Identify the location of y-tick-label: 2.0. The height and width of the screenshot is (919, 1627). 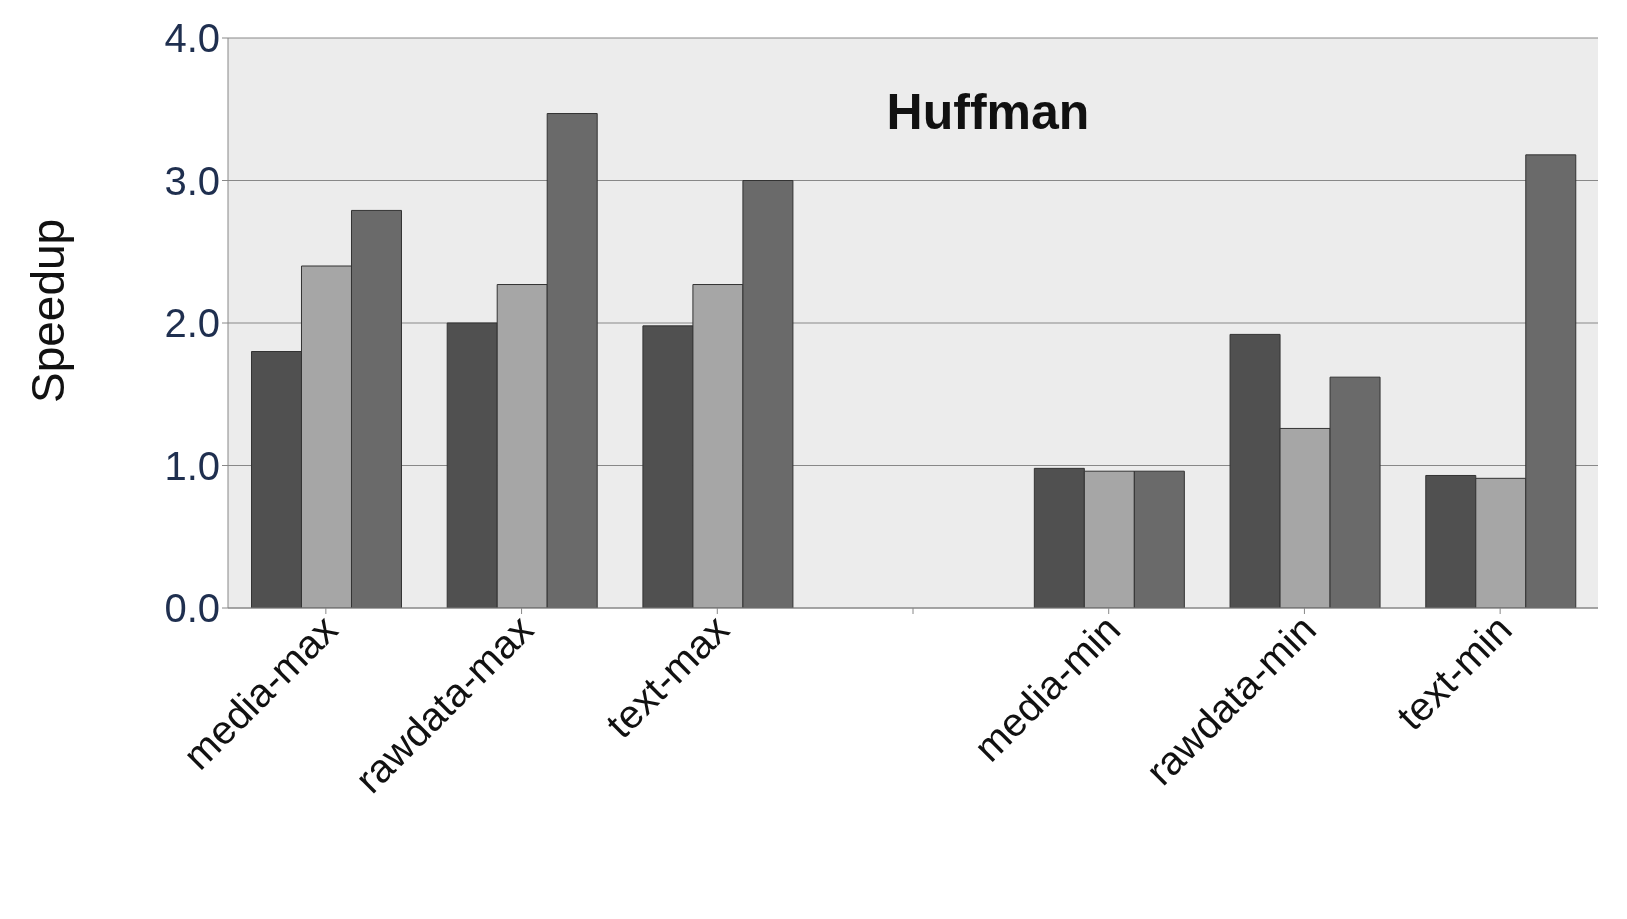
(192, 323).